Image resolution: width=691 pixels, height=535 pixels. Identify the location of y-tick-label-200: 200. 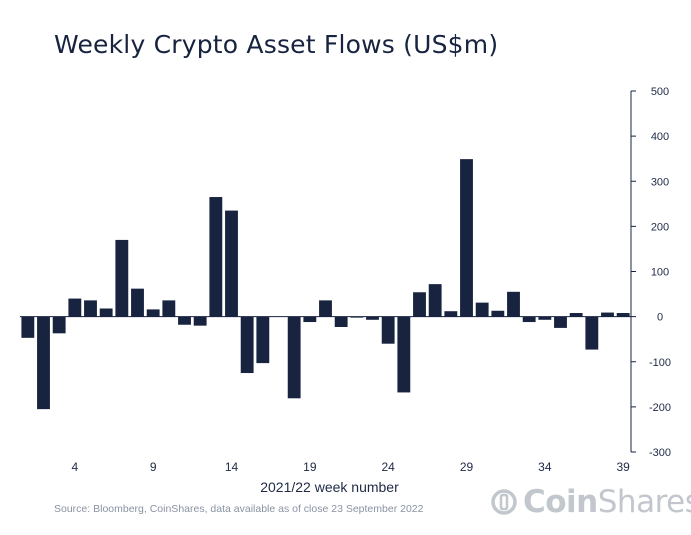
(660, 227).